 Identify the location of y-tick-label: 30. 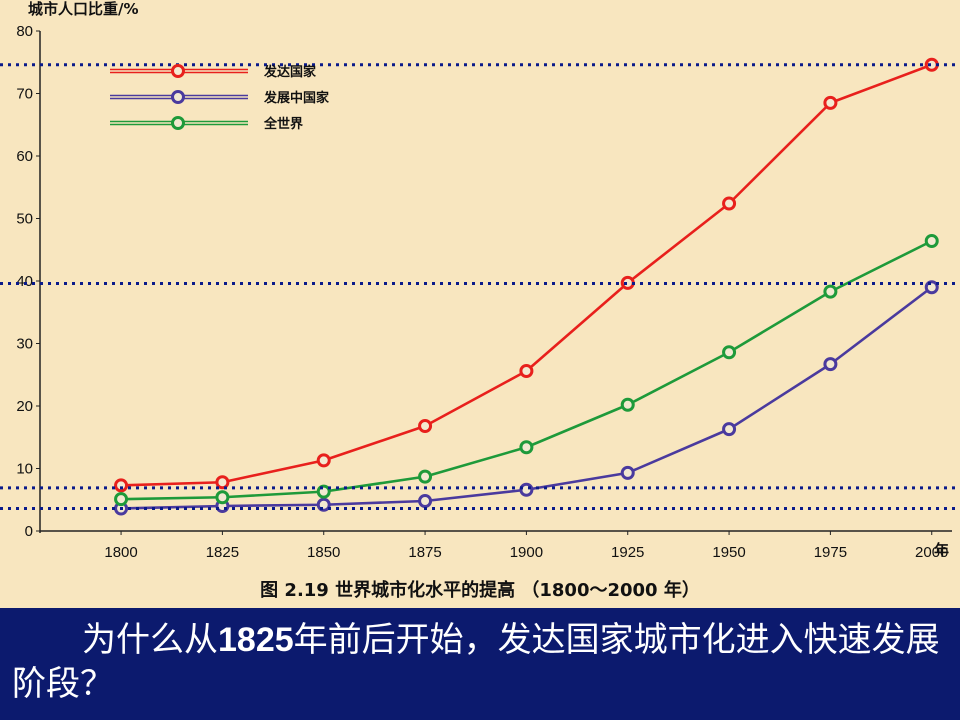
(24, 344).